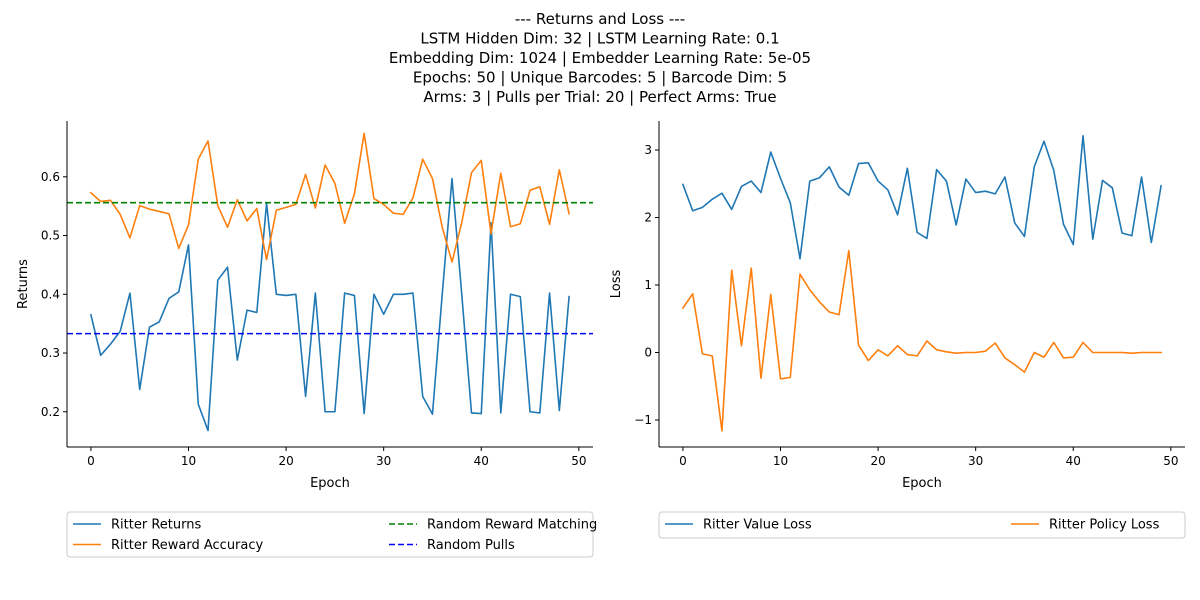  Describe the element at coordinates (187, 545) in the screenshot. I see `legend-label: Ritter Reward Accuracy` at that location.